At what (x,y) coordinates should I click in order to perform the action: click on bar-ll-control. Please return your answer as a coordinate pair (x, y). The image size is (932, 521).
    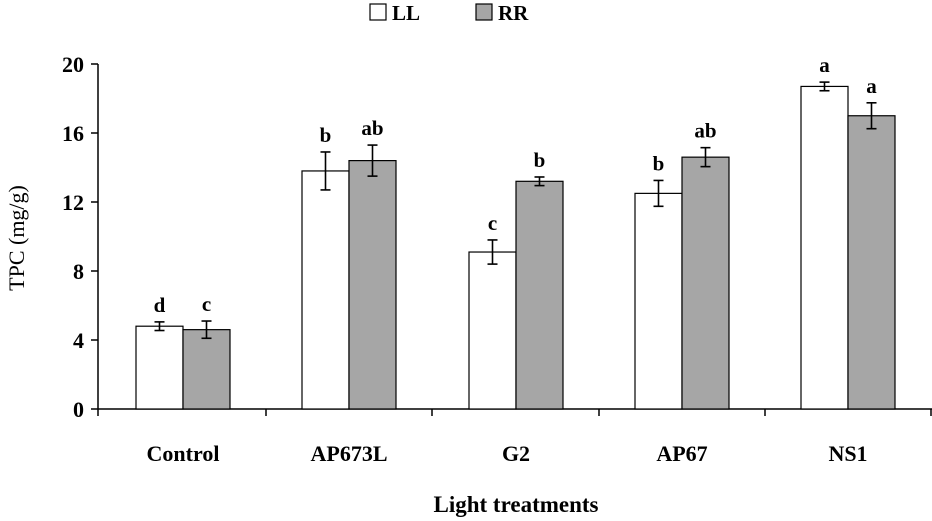
    Looking at the image, I should click on (159, 367).